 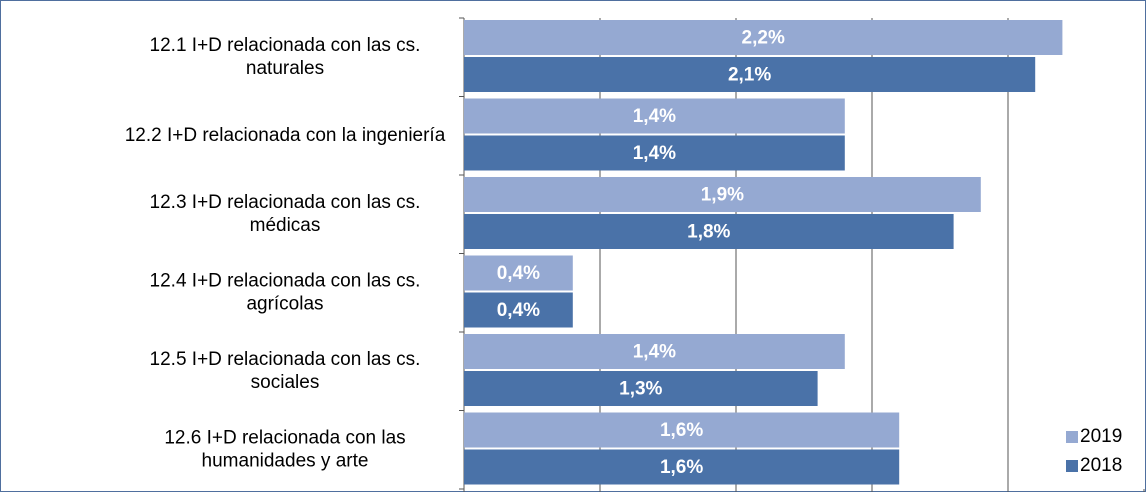 What do you see at coordinates (285, 225) in the screenshot?
I see `category-label: médicas` at bounding box center [285, 225].